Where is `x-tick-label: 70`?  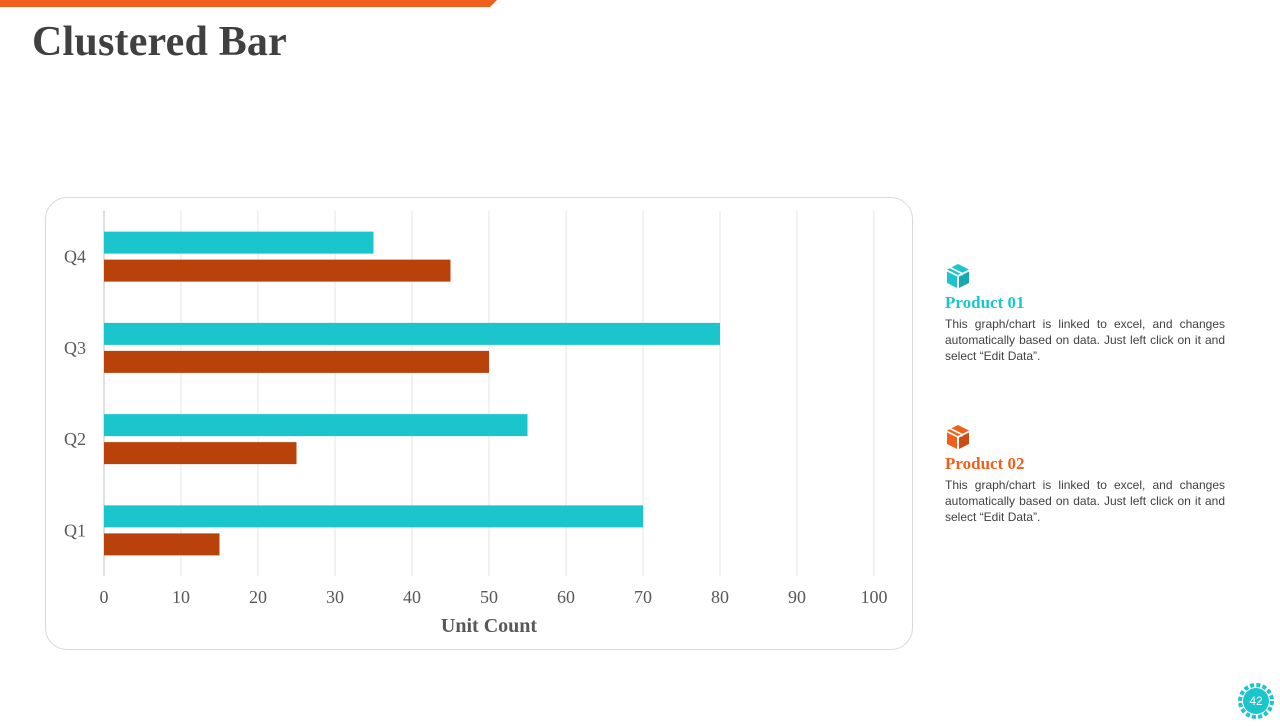 x-tick-label: 70 is located at coordinates (643, 597).